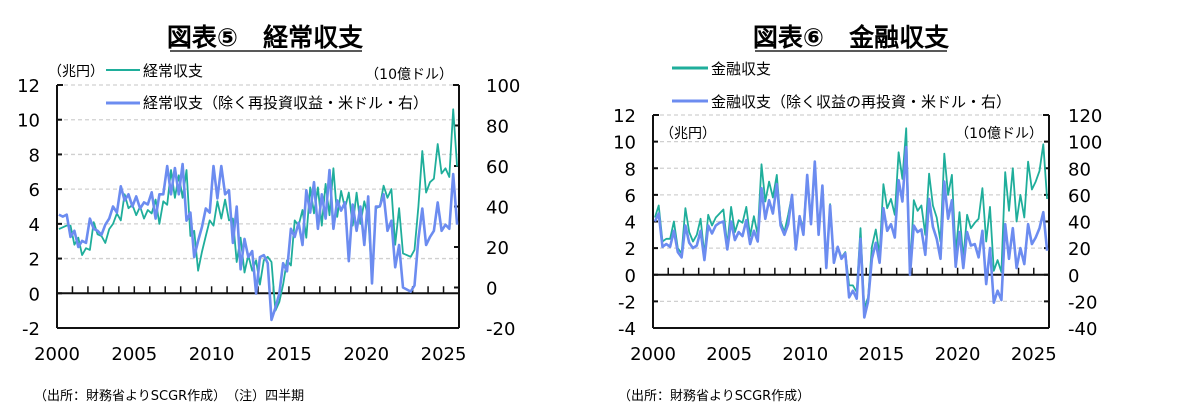 The height and width of the screenshot is (420, 1197). Describe the element at coordinates (1085, 116) in the screenshot. I see `right-axis-tick-label: 120` at that location.